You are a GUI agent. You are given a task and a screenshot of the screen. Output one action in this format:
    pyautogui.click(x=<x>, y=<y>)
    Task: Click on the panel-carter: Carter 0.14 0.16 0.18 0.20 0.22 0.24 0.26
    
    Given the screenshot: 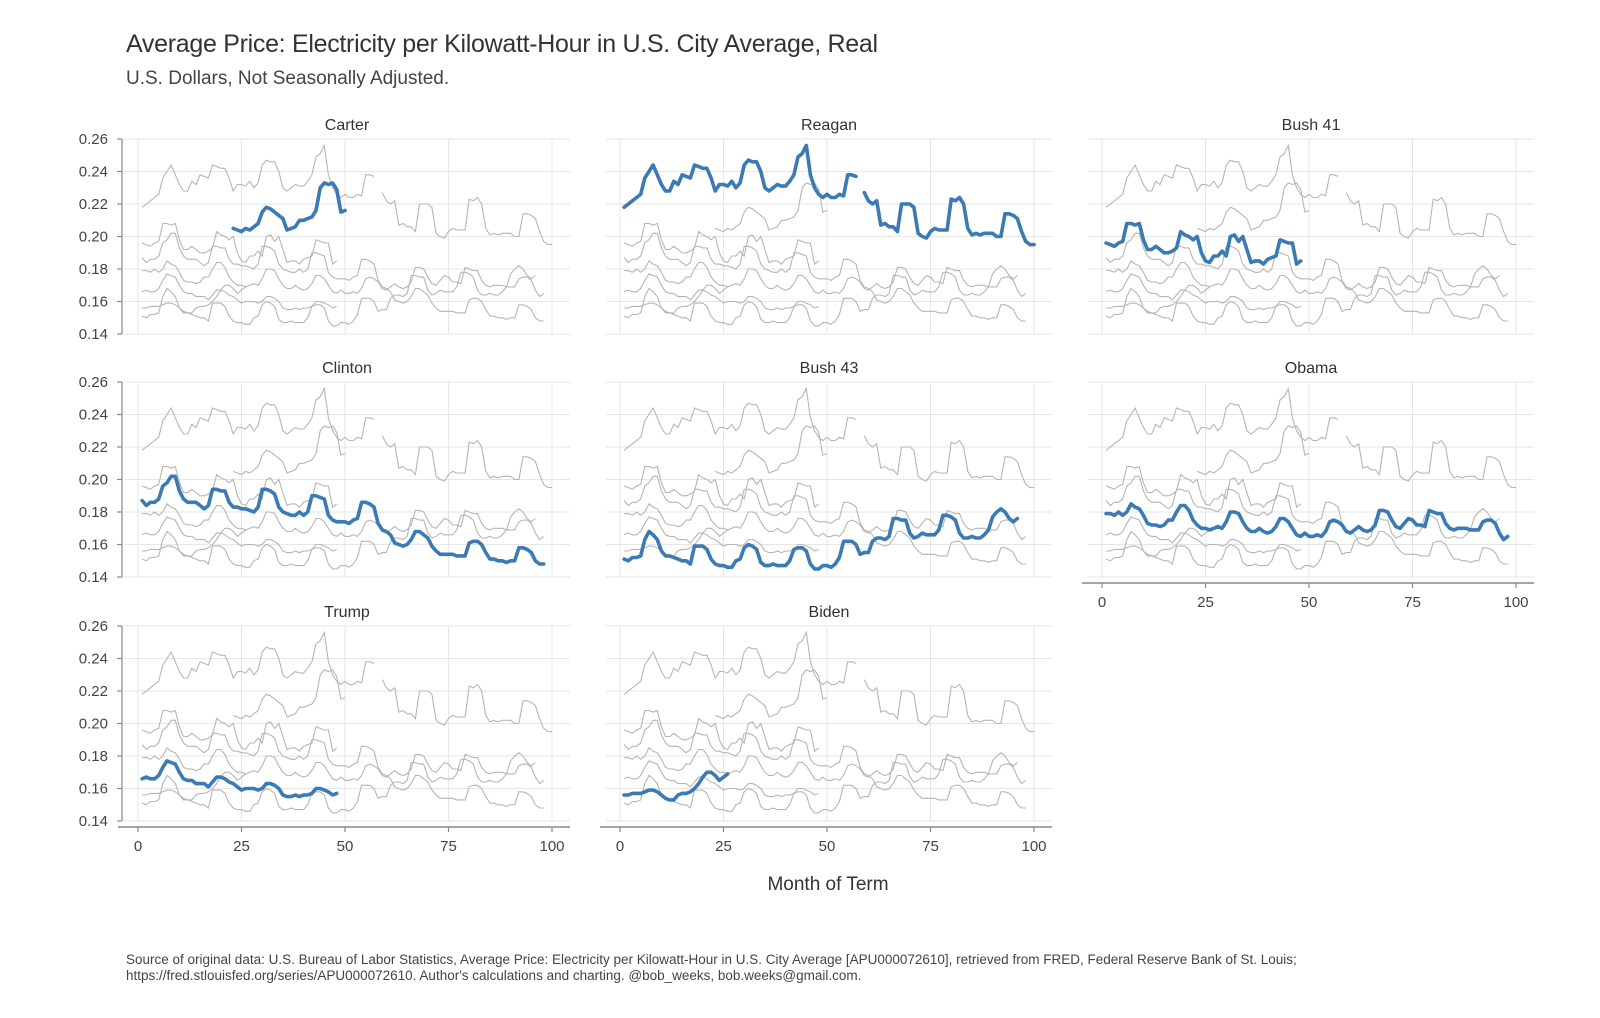 What is the action you would take?
    pyautogui.click(x=324, y=230)
    